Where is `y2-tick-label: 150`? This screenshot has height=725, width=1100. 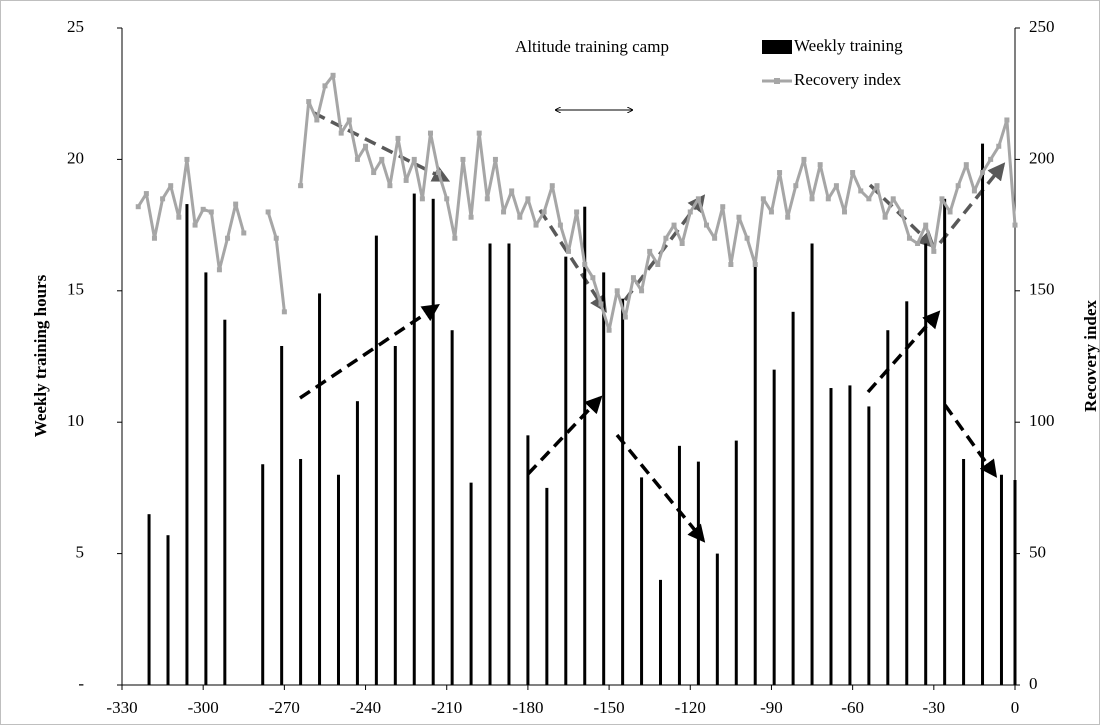 y2-tick-label: 150 is located at coordinates (1042, 289).